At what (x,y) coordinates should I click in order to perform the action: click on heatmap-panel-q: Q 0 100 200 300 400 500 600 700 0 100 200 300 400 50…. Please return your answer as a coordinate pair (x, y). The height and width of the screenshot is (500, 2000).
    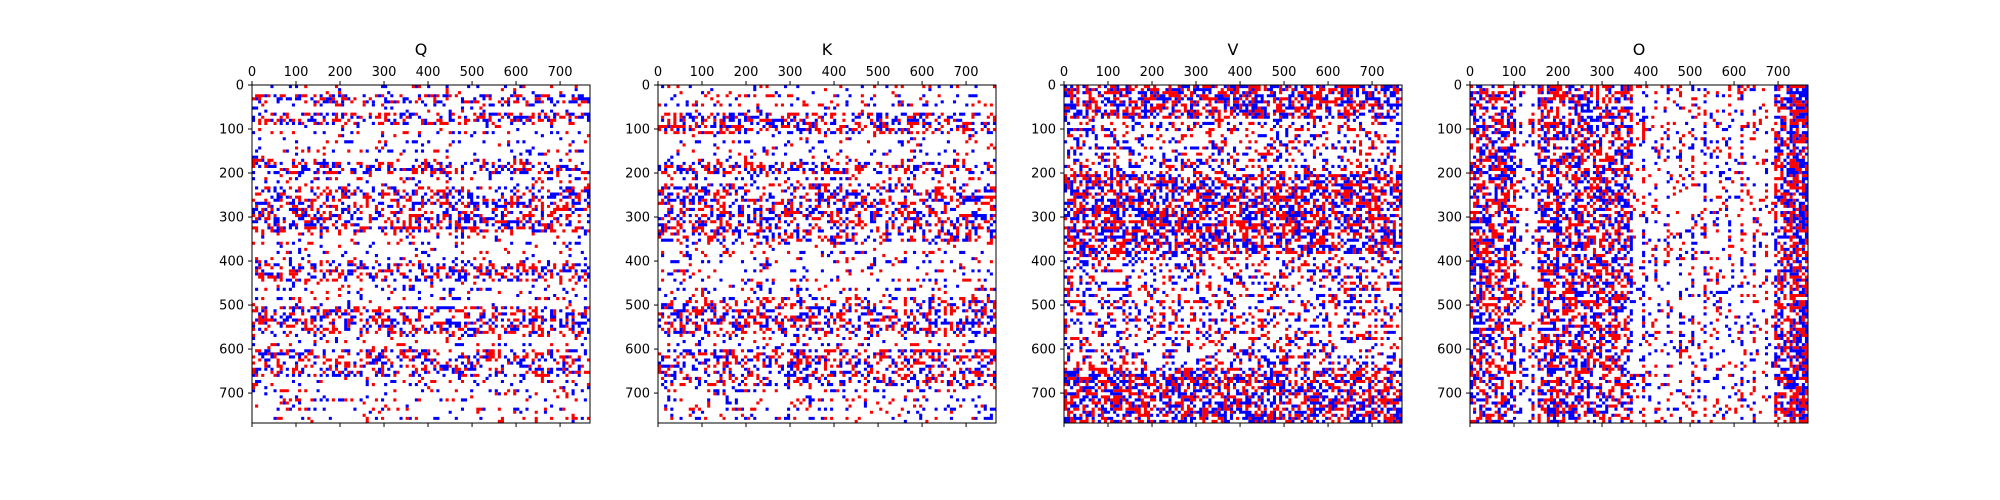
    Looking at the image, I should click on (405, 233).